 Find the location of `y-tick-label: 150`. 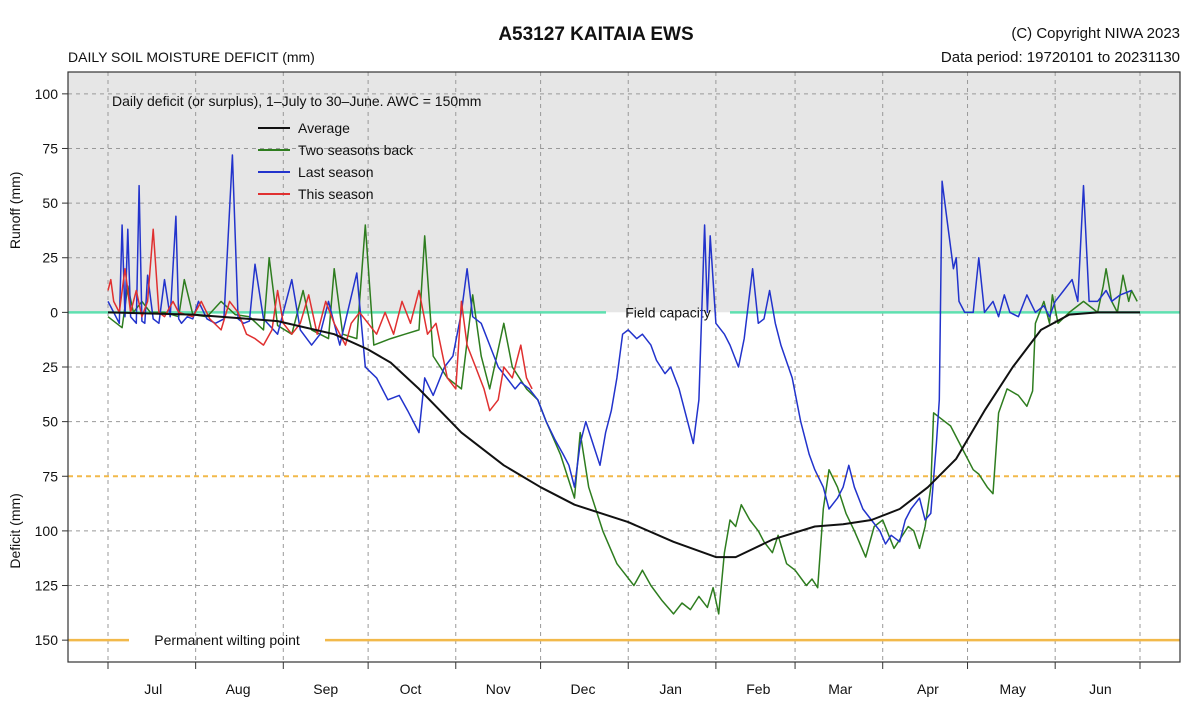

y-tick-label: 150 is located at coordinates (47, 640).